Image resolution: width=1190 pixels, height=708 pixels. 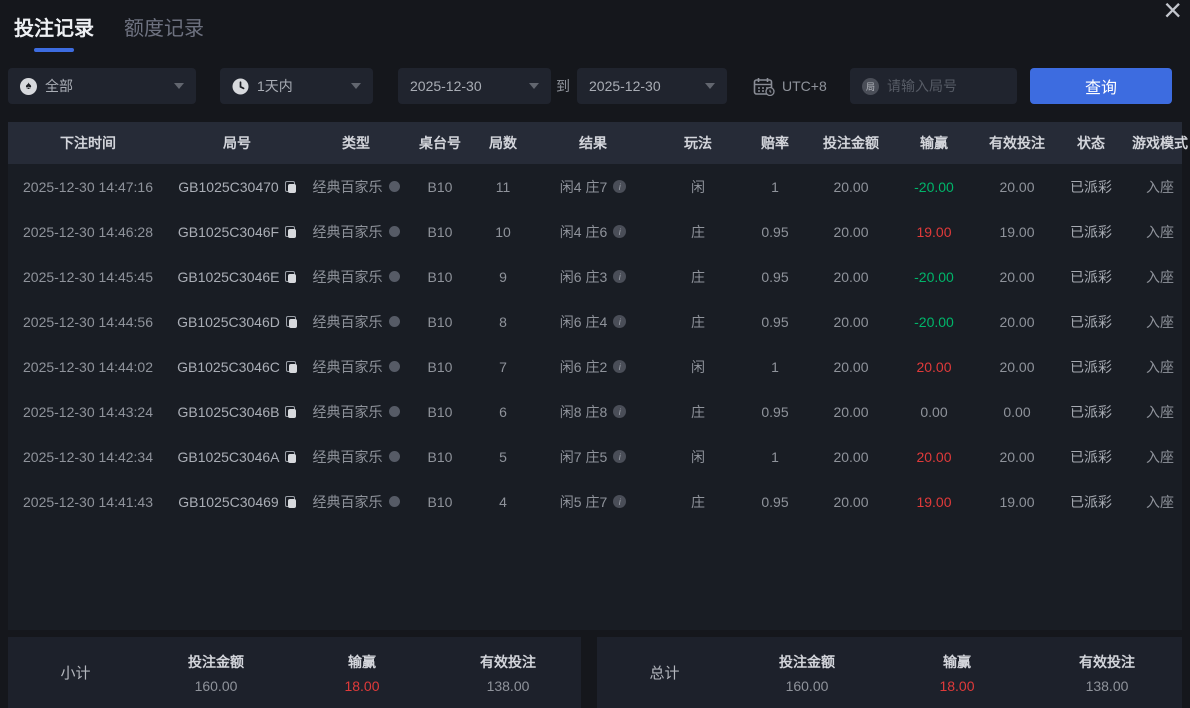 I want to click on subtotal-label: 小计, so click(x=75, y=673).